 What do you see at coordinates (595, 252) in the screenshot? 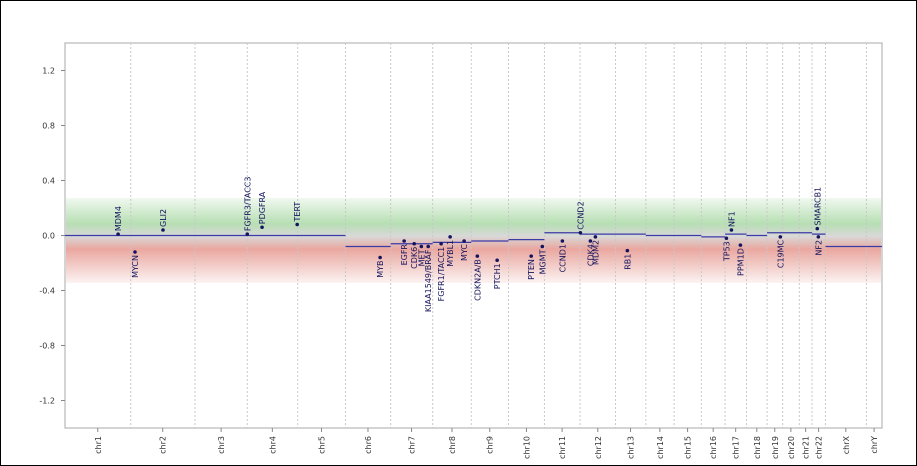
I see `gene-label: MDM2` at bounding box center [595, 252].